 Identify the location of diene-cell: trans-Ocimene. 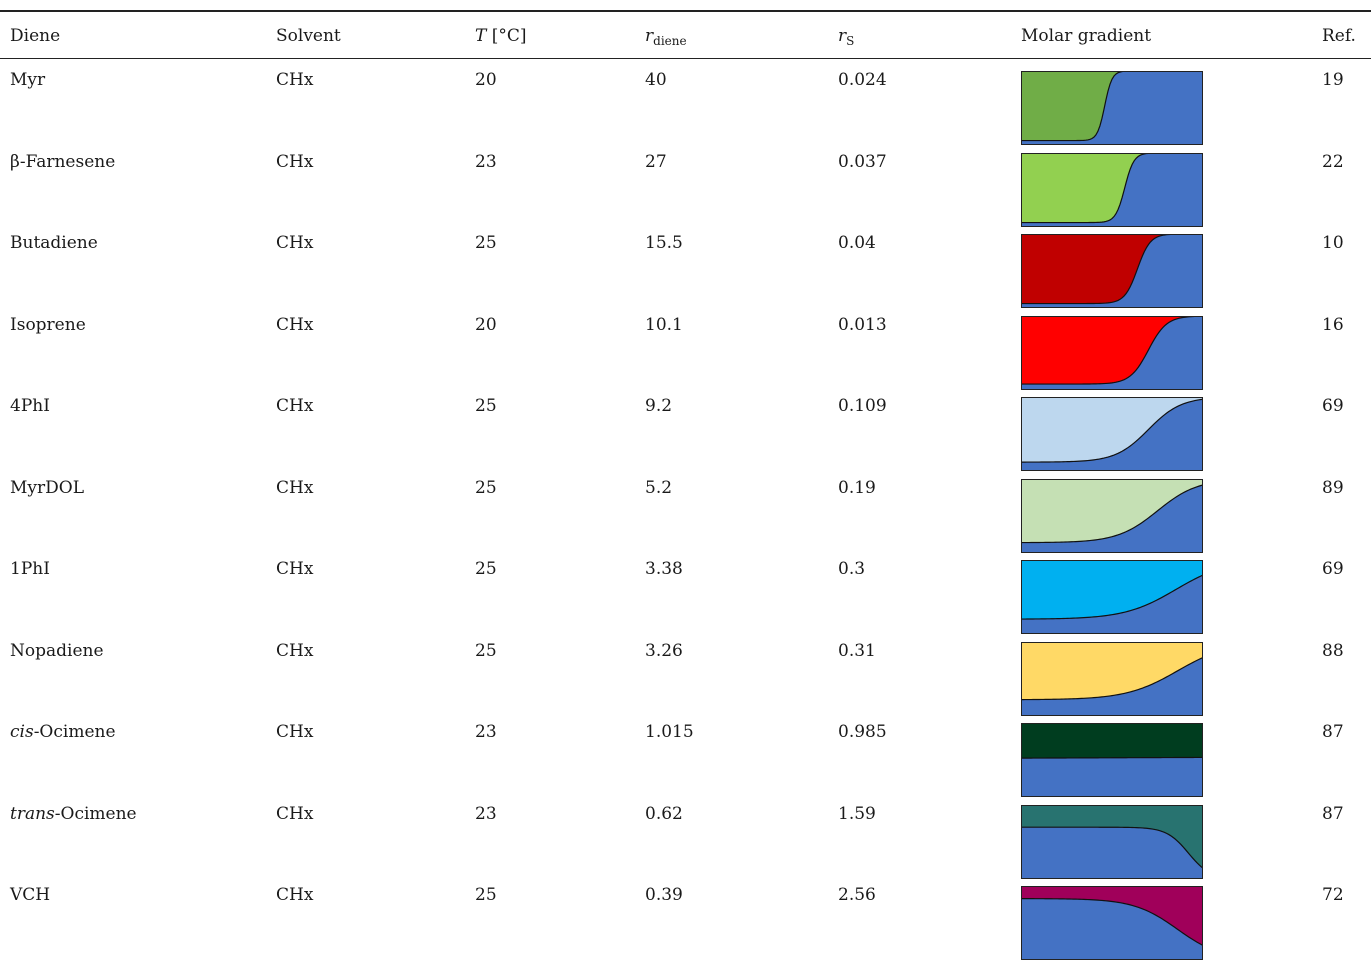
(73, 814).